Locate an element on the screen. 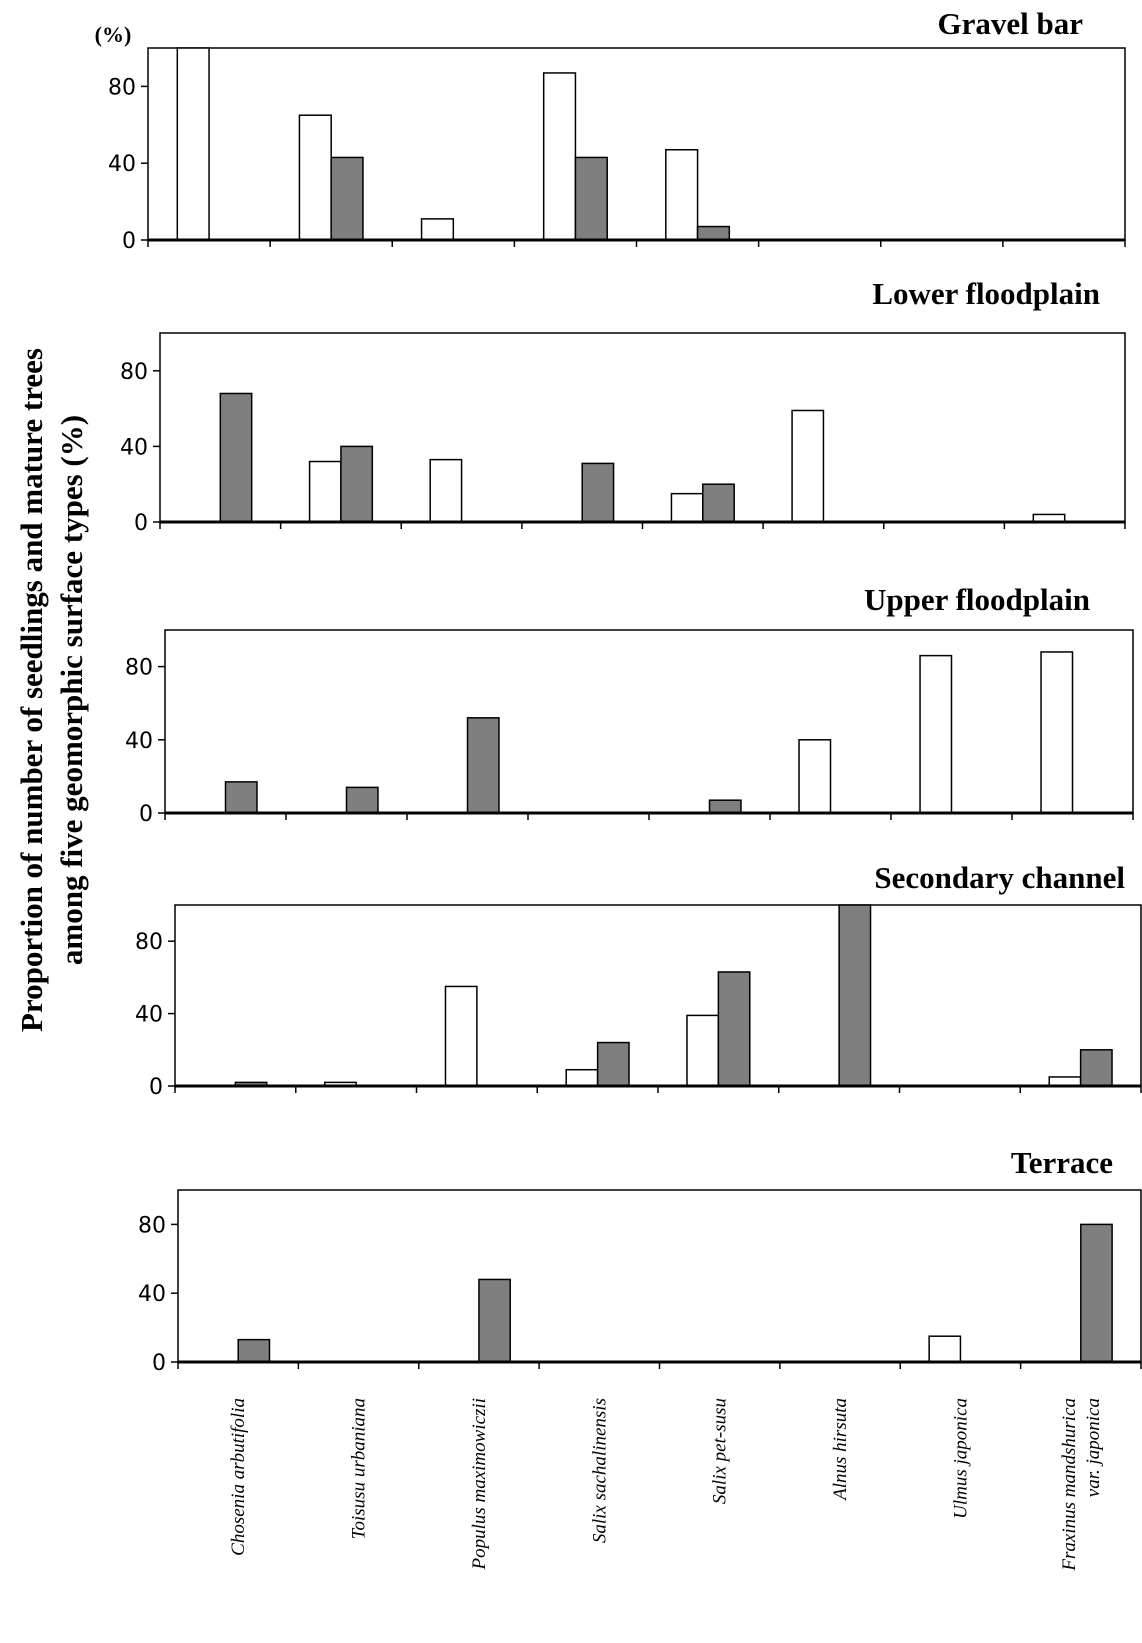  category-label: Salix sachalinensis is located at coordinates (599, 1470).